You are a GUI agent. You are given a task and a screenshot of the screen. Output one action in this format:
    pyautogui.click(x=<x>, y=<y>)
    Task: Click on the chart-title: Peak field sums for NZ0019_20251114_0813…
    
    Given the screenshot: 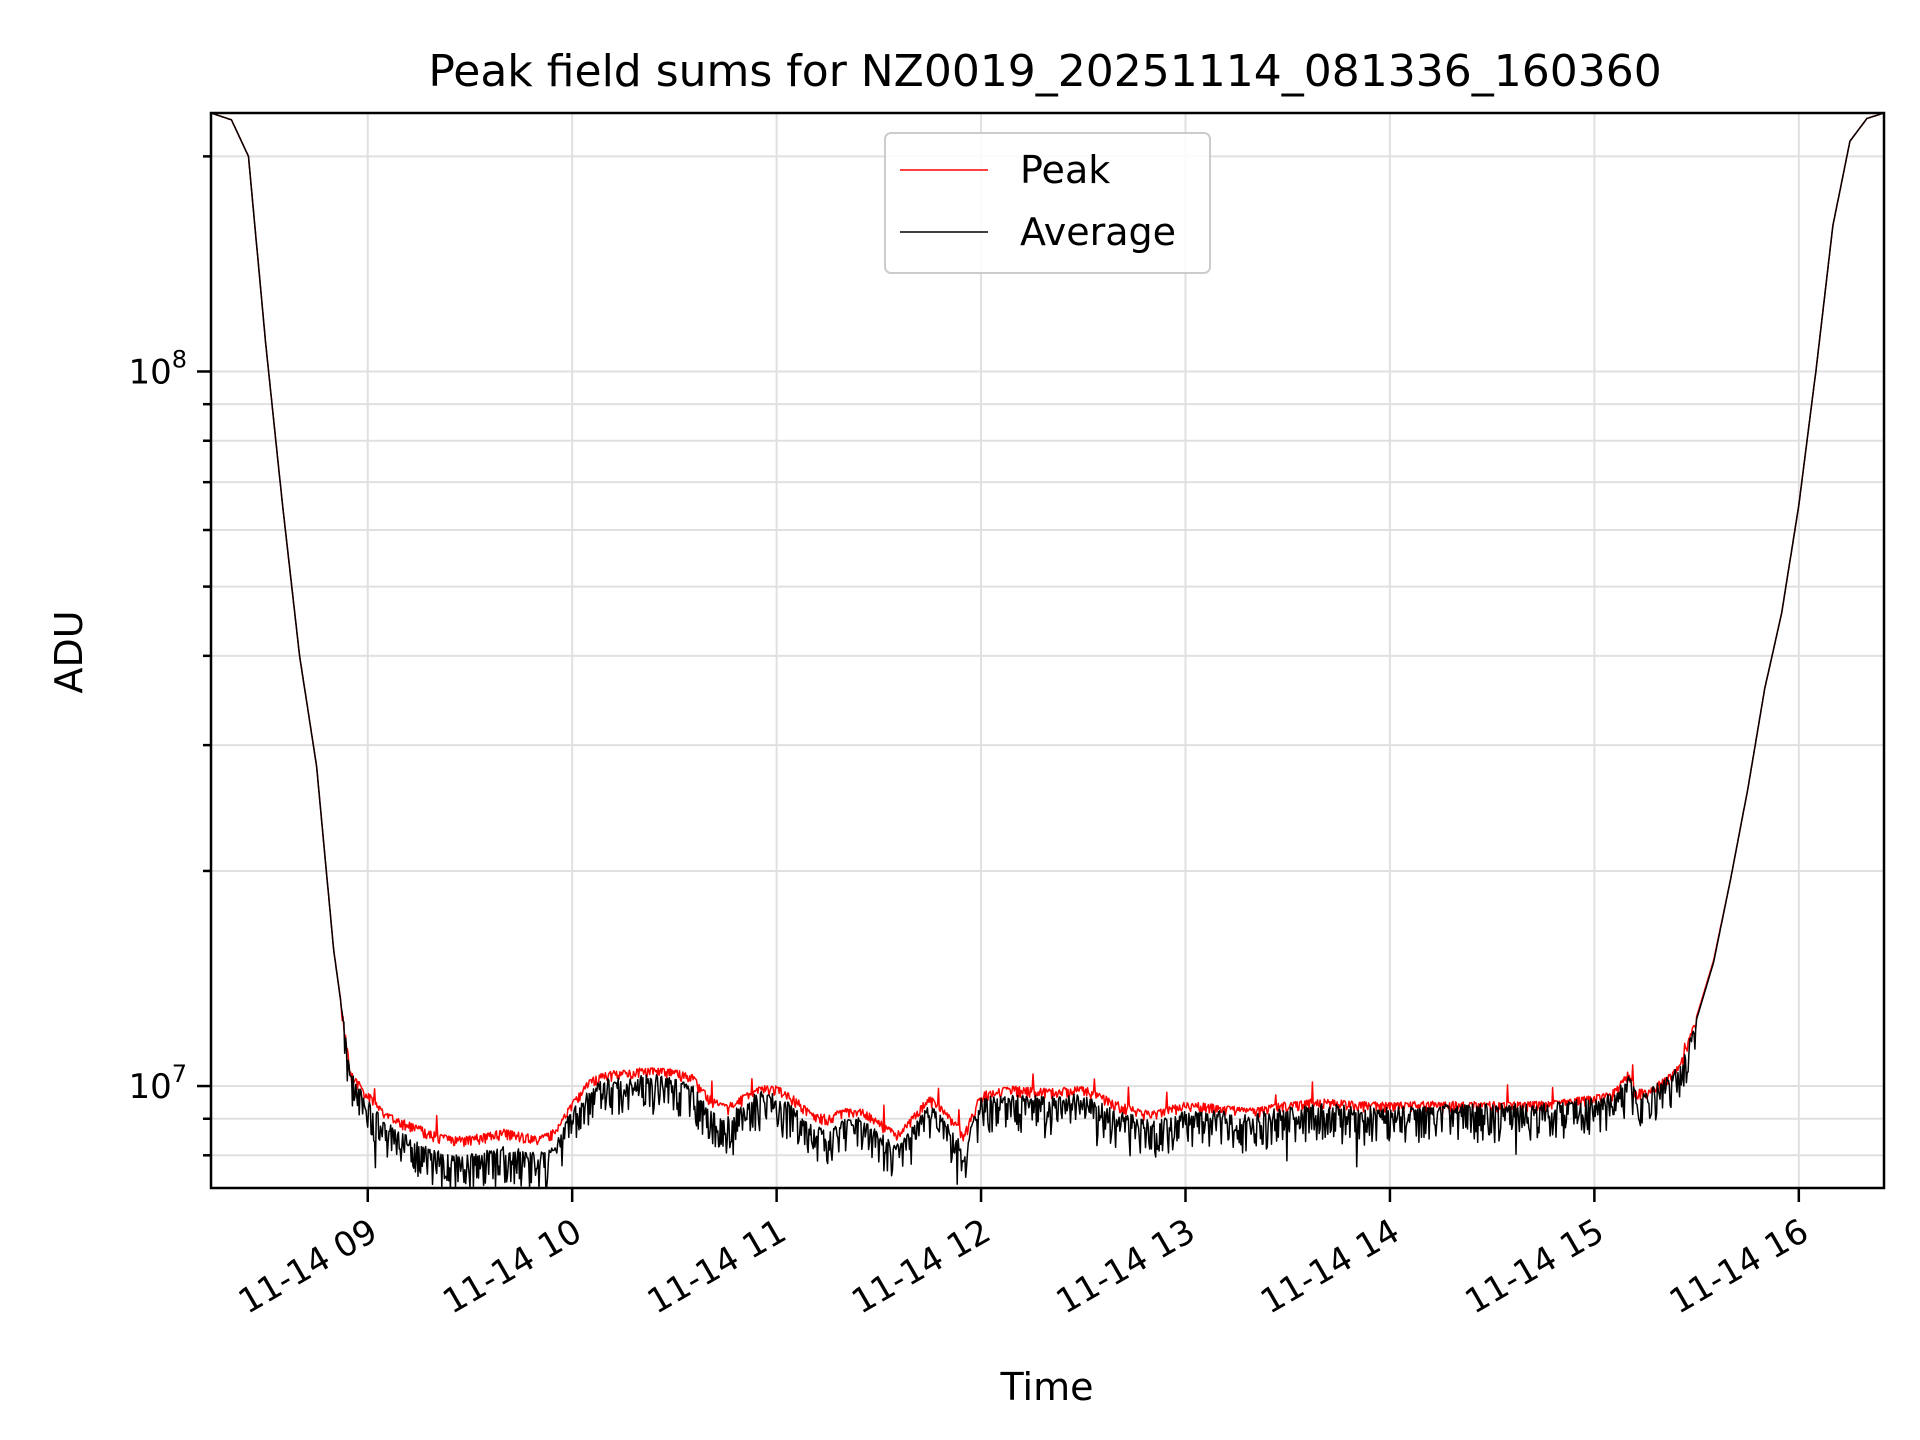 What is the action you would take?
    pyautogui.click(x=1044, y=71)
    